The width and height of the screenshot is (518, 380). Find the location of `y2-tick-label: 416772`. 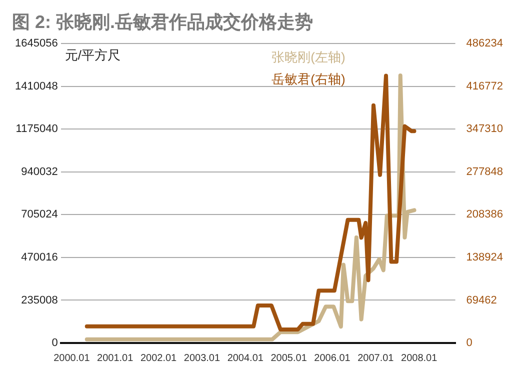

y2-tick-label: 416772 is located at coordinates (485, 86).